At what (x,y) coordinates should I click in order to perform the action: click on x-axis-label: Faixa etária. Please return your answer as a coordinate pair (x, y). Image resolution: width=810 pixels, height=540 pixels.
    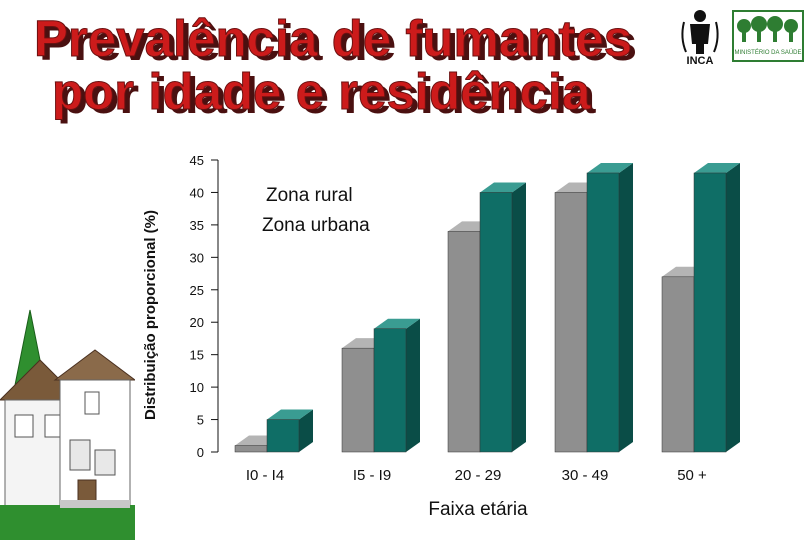
    Looking at the image, I should click on (478, 509).